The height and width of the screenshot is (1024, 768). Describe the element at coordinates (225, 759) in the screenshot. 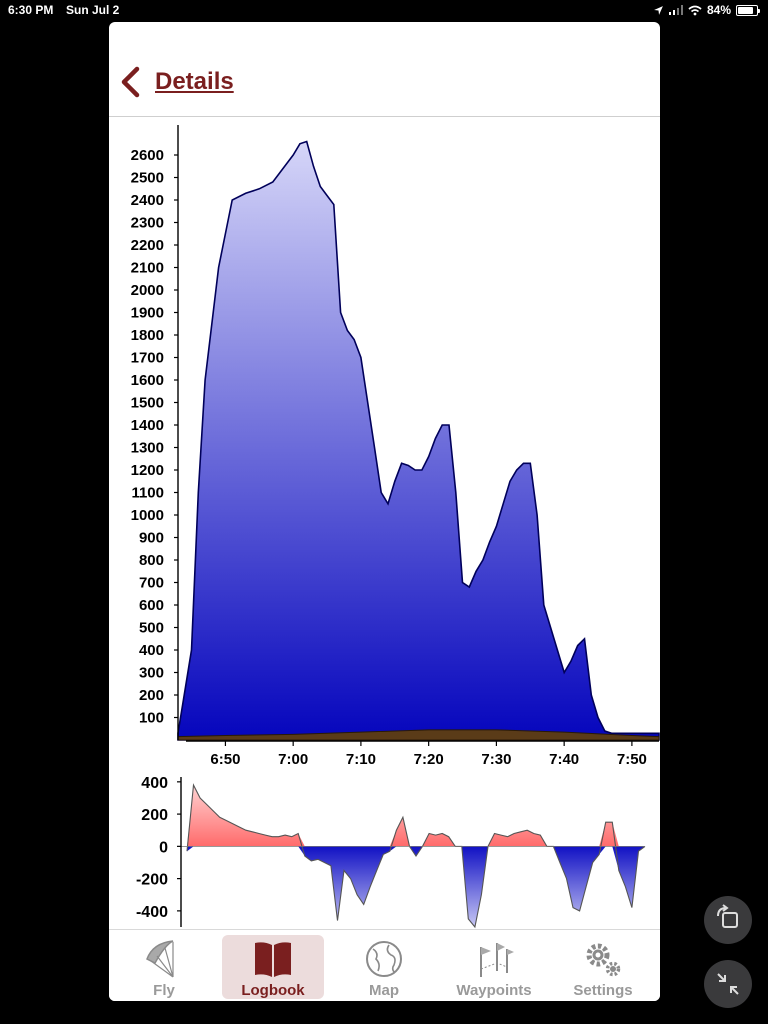

I see `x-tick-label: 6:50` at that location.